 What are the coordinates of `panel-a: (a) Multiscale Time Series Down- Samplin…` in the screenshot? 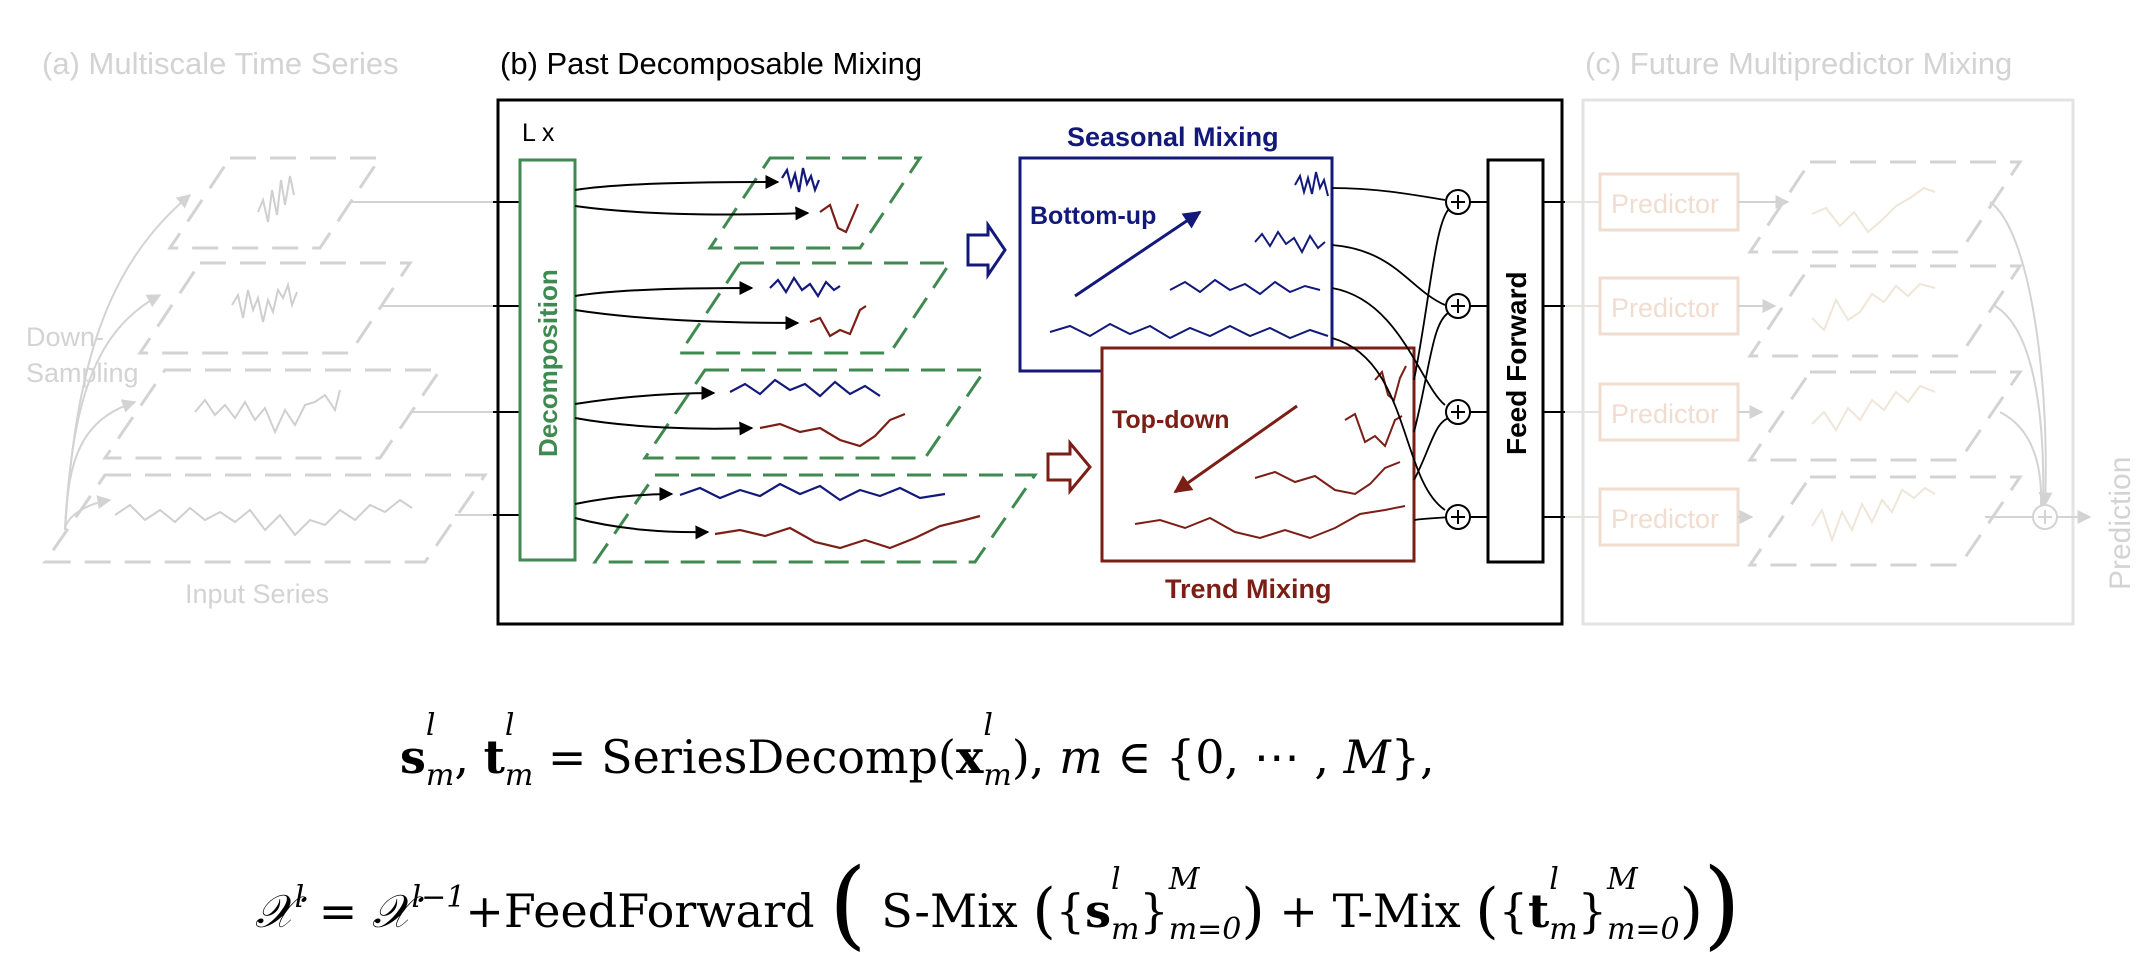 It's located at (259, 327).